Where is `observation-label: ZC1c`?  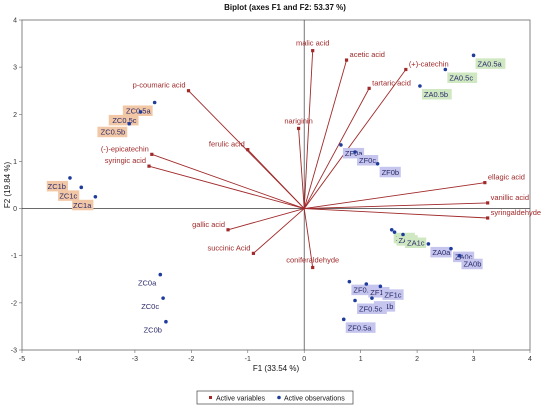
observation-label: ZC1c is located at coordinates (68, 195).